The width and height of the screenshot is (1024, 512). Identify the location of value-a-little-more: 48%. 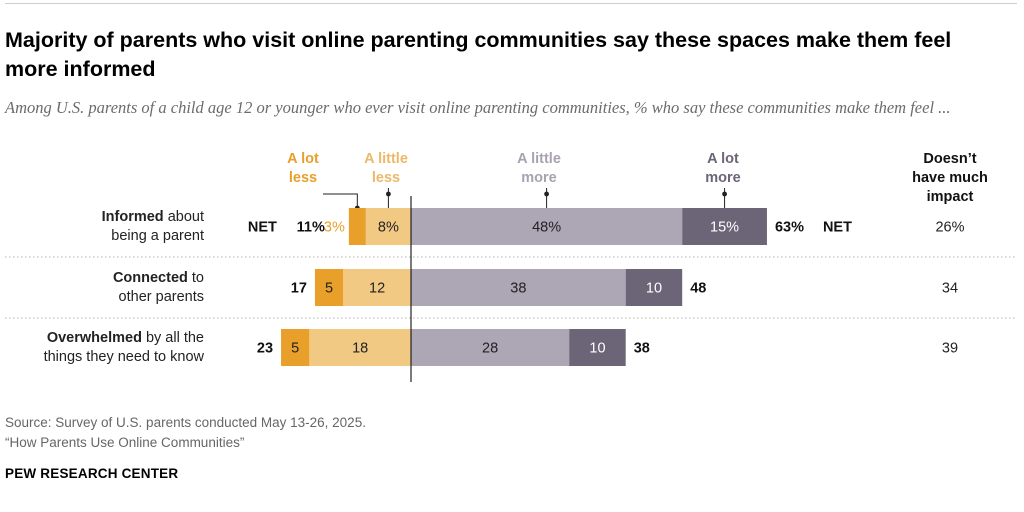
(546, 228).